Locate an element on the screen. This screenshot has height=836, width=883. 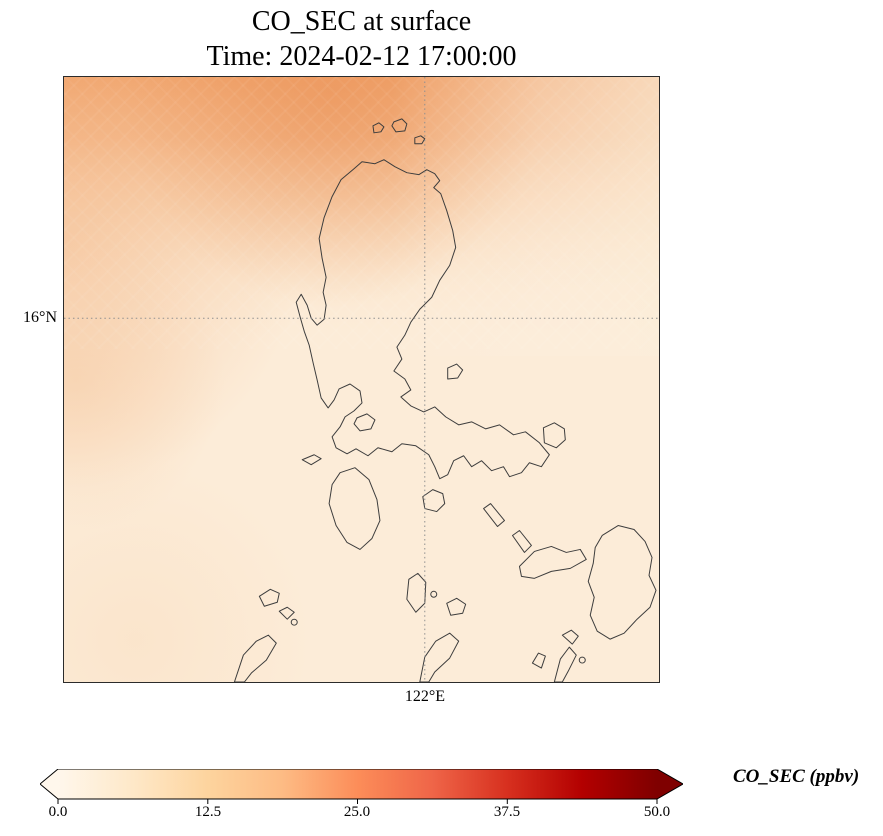
colorbar is located at coordinates (362, 786).